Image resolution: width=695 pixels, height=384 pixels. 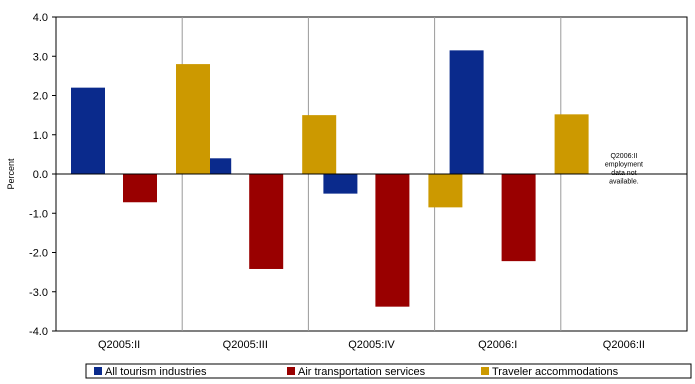 I want to click on legend-label: Traveler accommodations, so click(x=555, y=372).